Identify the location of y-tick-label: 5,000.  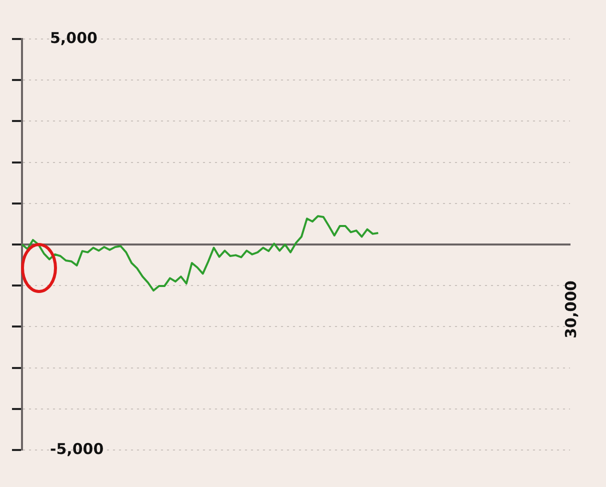
(74, 37).